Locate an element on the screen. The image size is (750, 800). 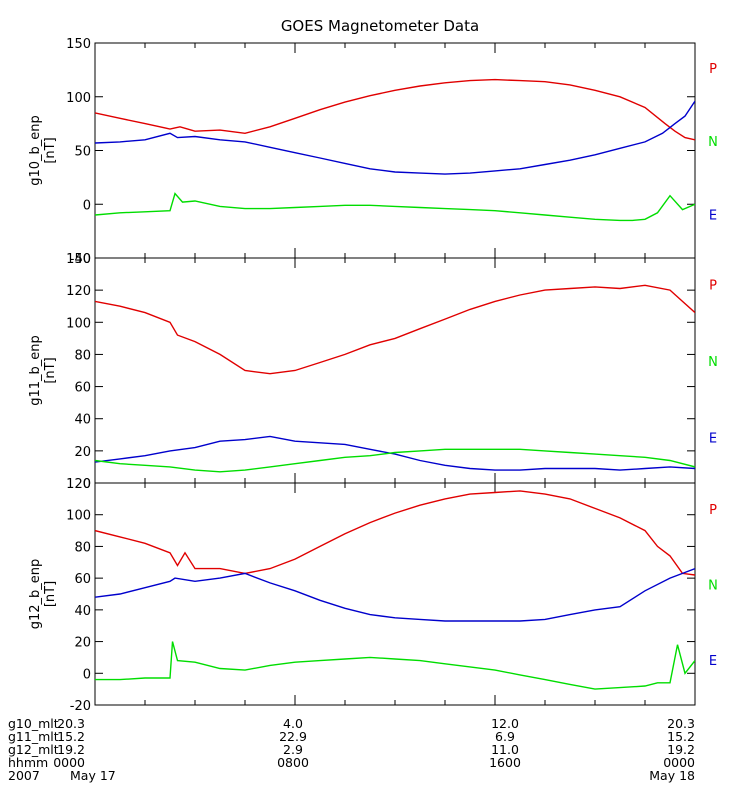
x-tick-label: 0800 is located at coordinates (293, 762).